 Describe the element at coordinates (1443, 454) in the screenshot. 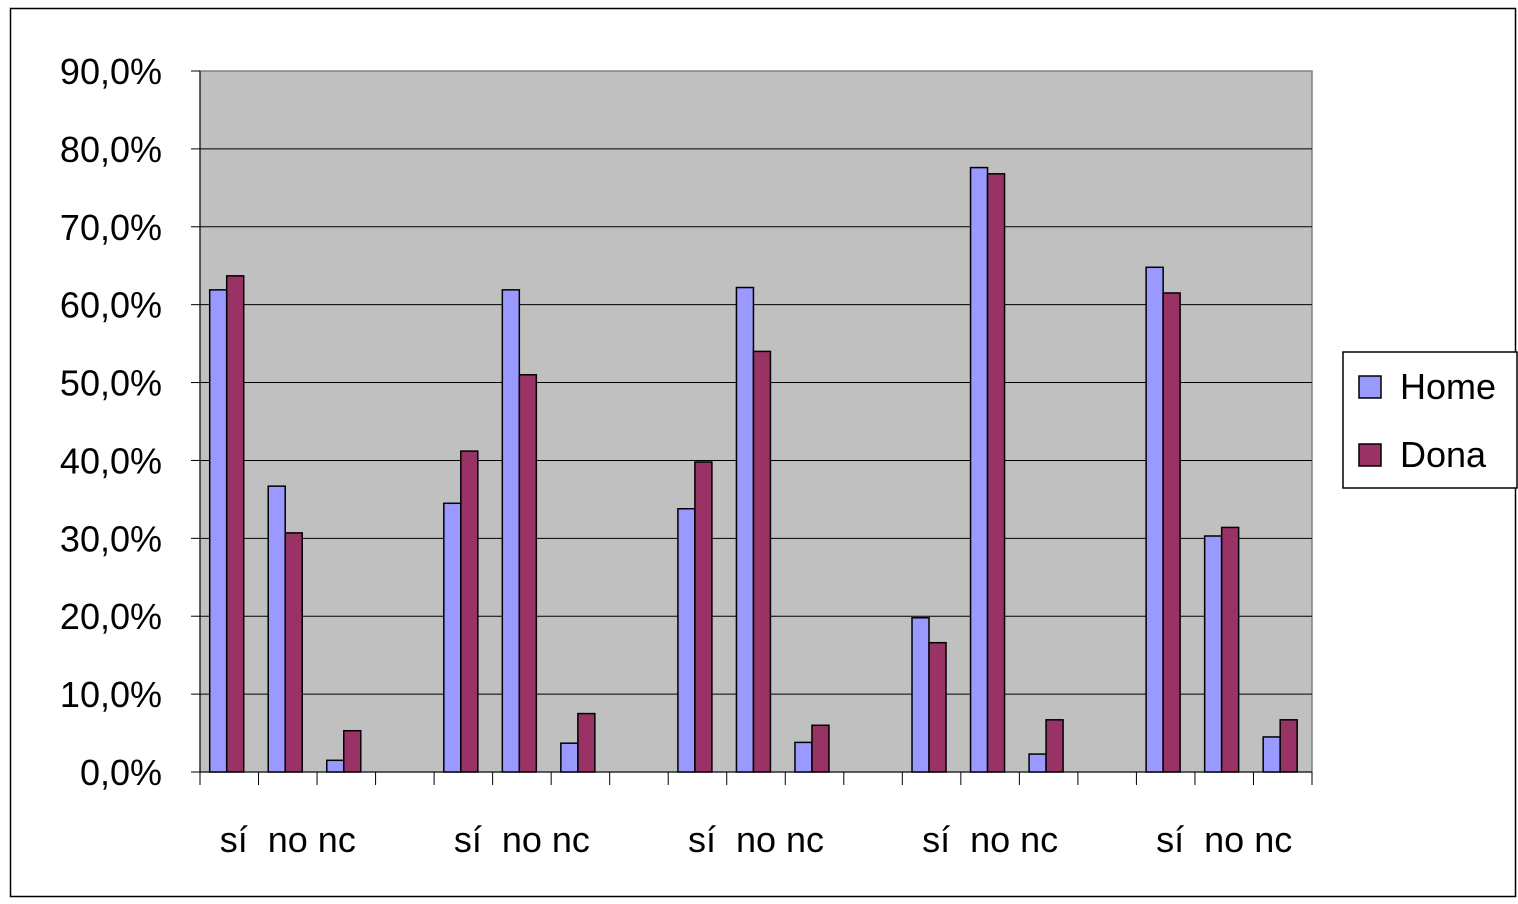

I see `legend-label: Dona` at that location.